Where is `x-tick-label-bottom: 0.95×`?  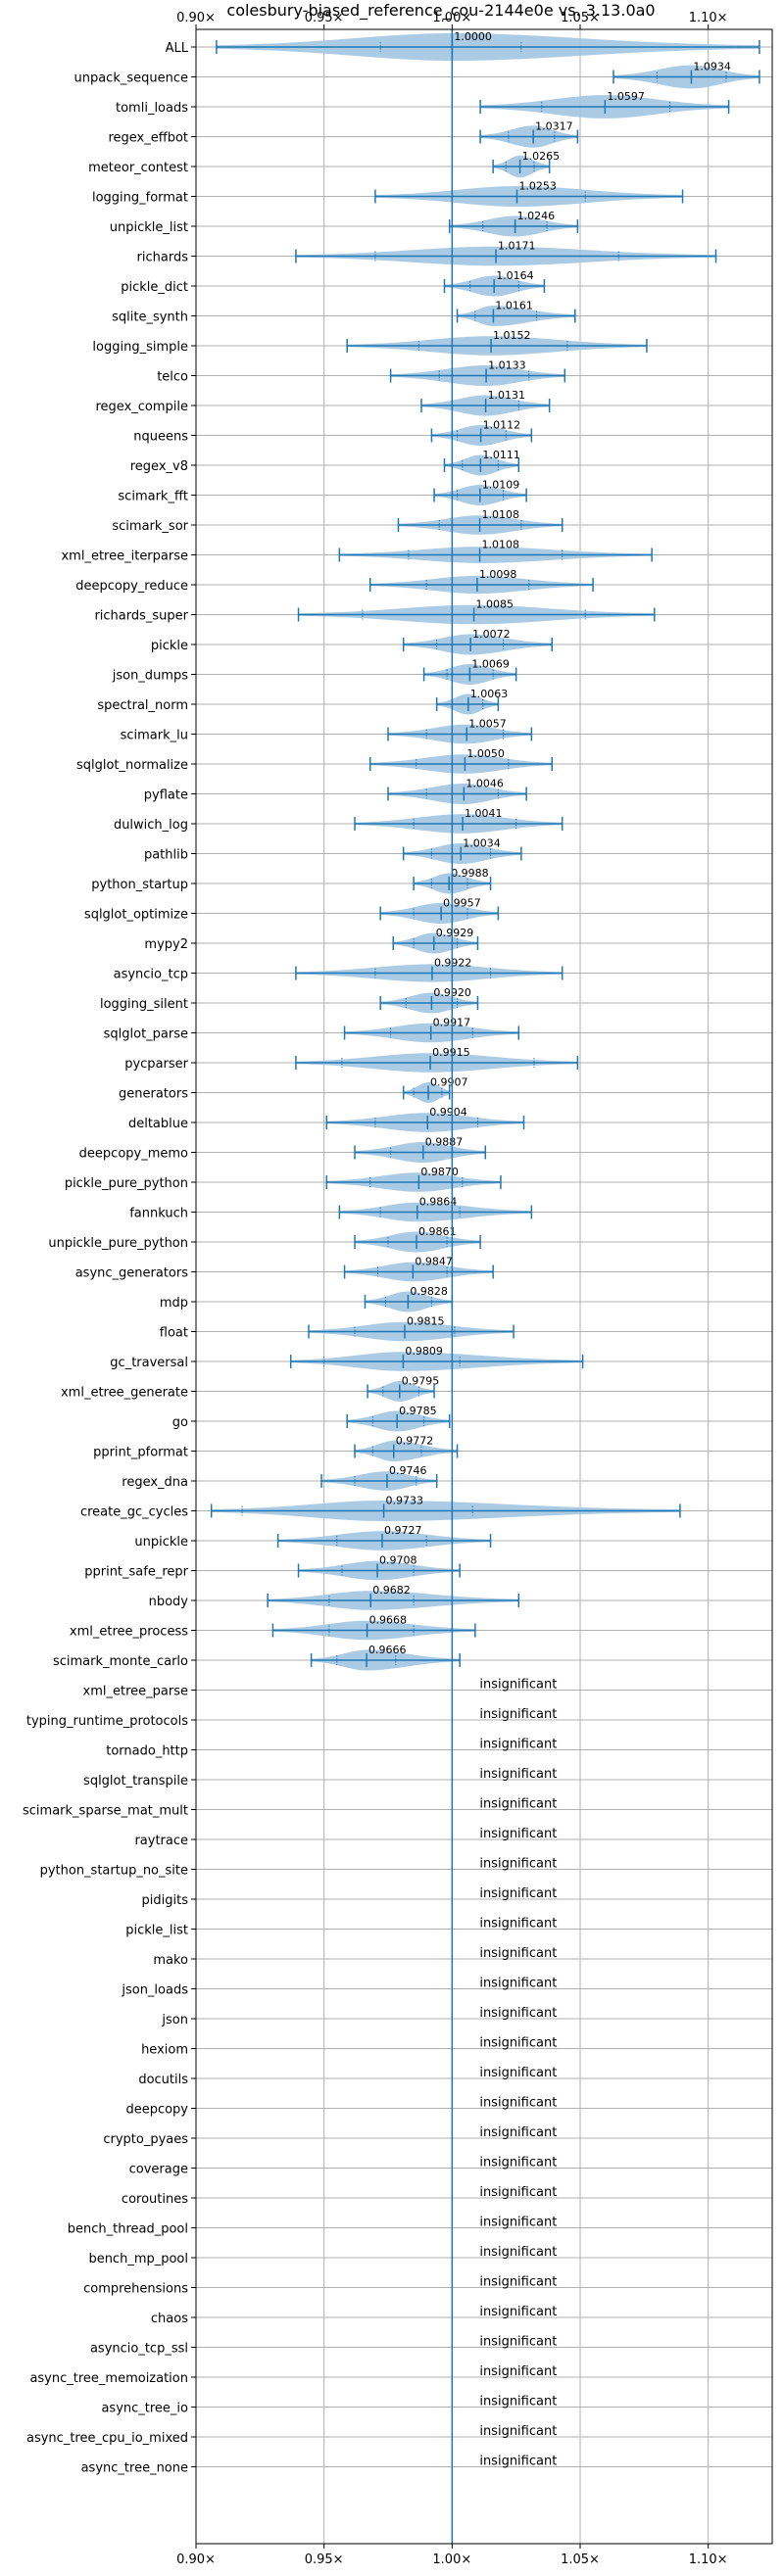
x-tick-label-bottom: 0.95× is located at coordinates (324, 2559).